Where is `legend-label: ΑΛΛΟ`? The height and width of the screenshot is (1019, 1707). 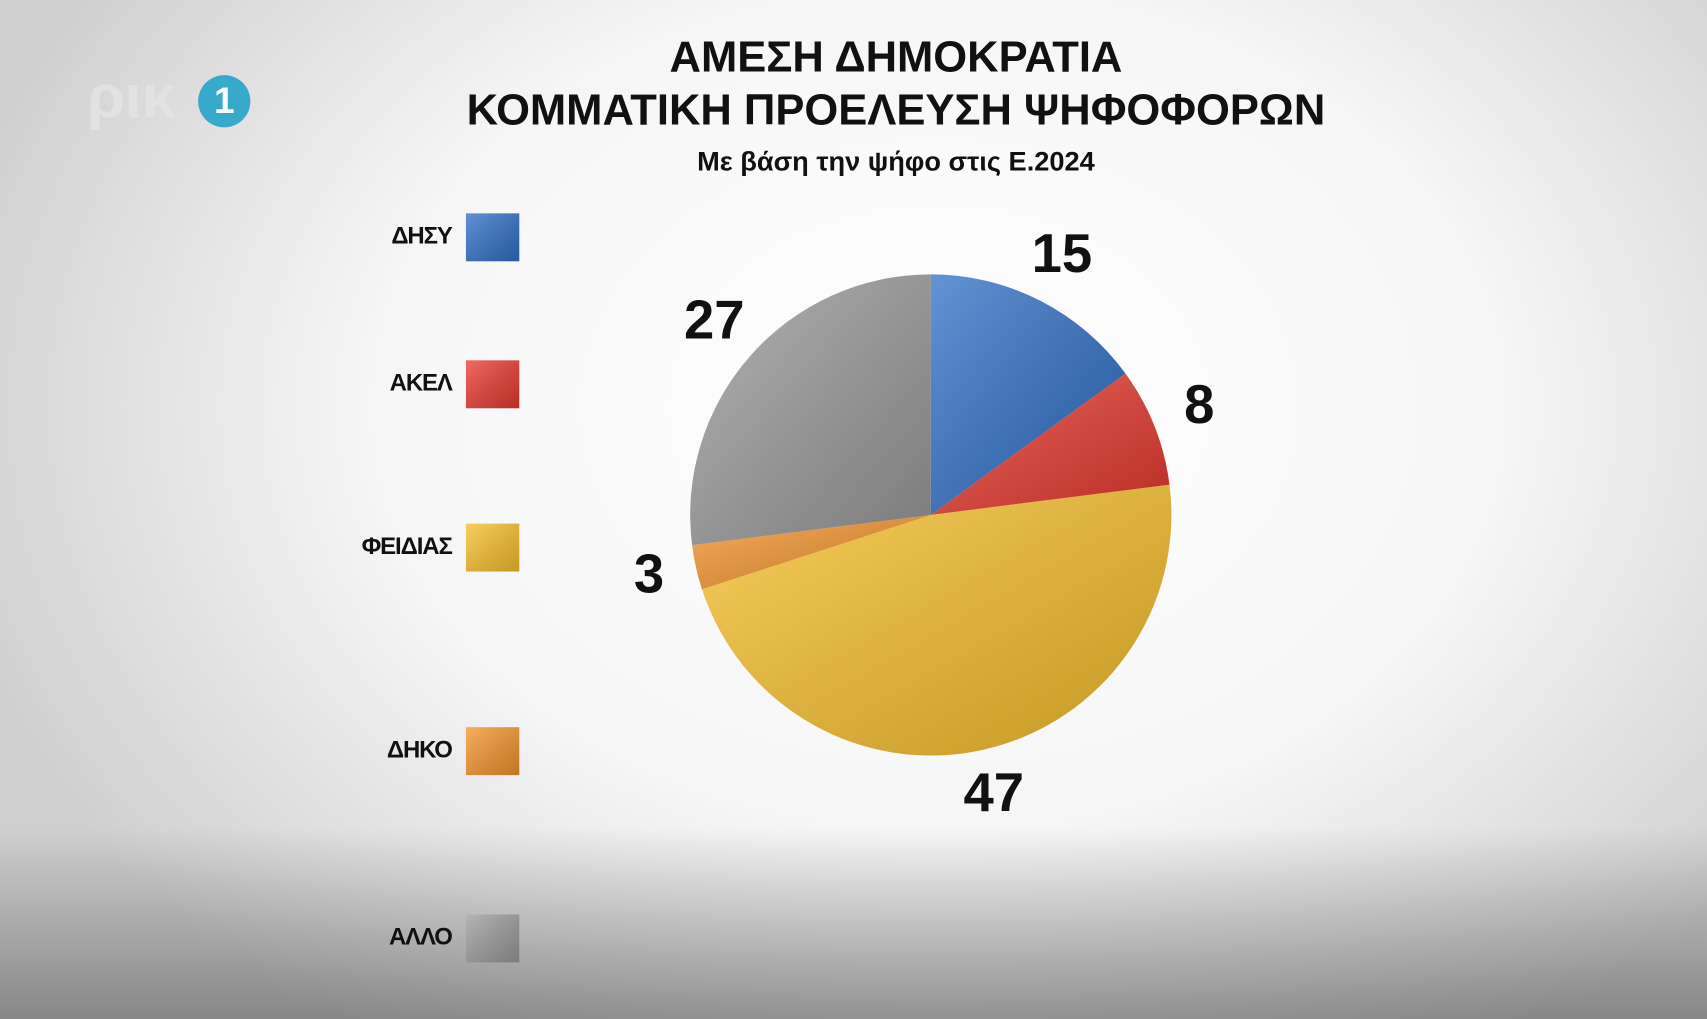 legend-label: ΑΛΛΟ is located at coordinates (420, 937).